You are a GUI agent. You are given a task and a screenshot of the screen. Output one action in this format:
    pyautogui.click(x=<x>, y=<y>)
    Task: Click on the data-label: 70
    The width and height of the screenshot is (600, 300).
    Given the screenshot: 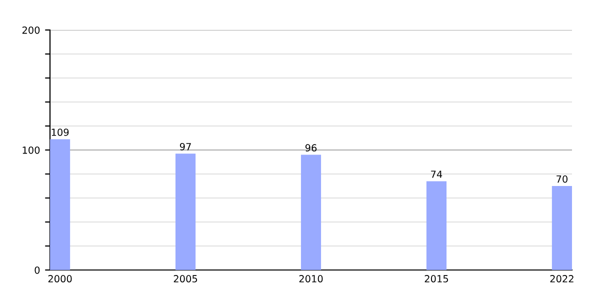 What is the action you would take?
    pyautogui.click(x=562, y=179)
    